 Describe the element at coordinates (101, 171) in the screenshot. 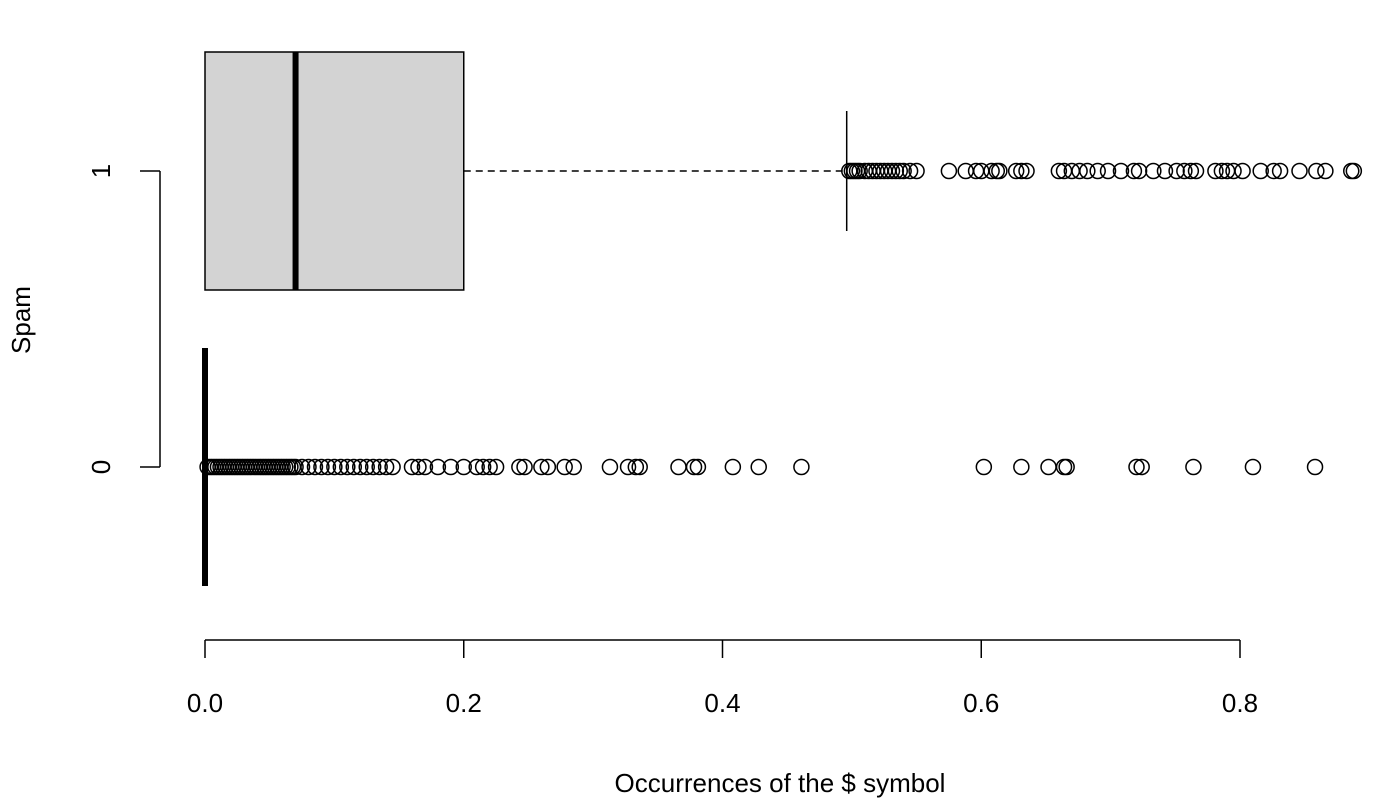

I see `y-tick-label: 1` at that location.